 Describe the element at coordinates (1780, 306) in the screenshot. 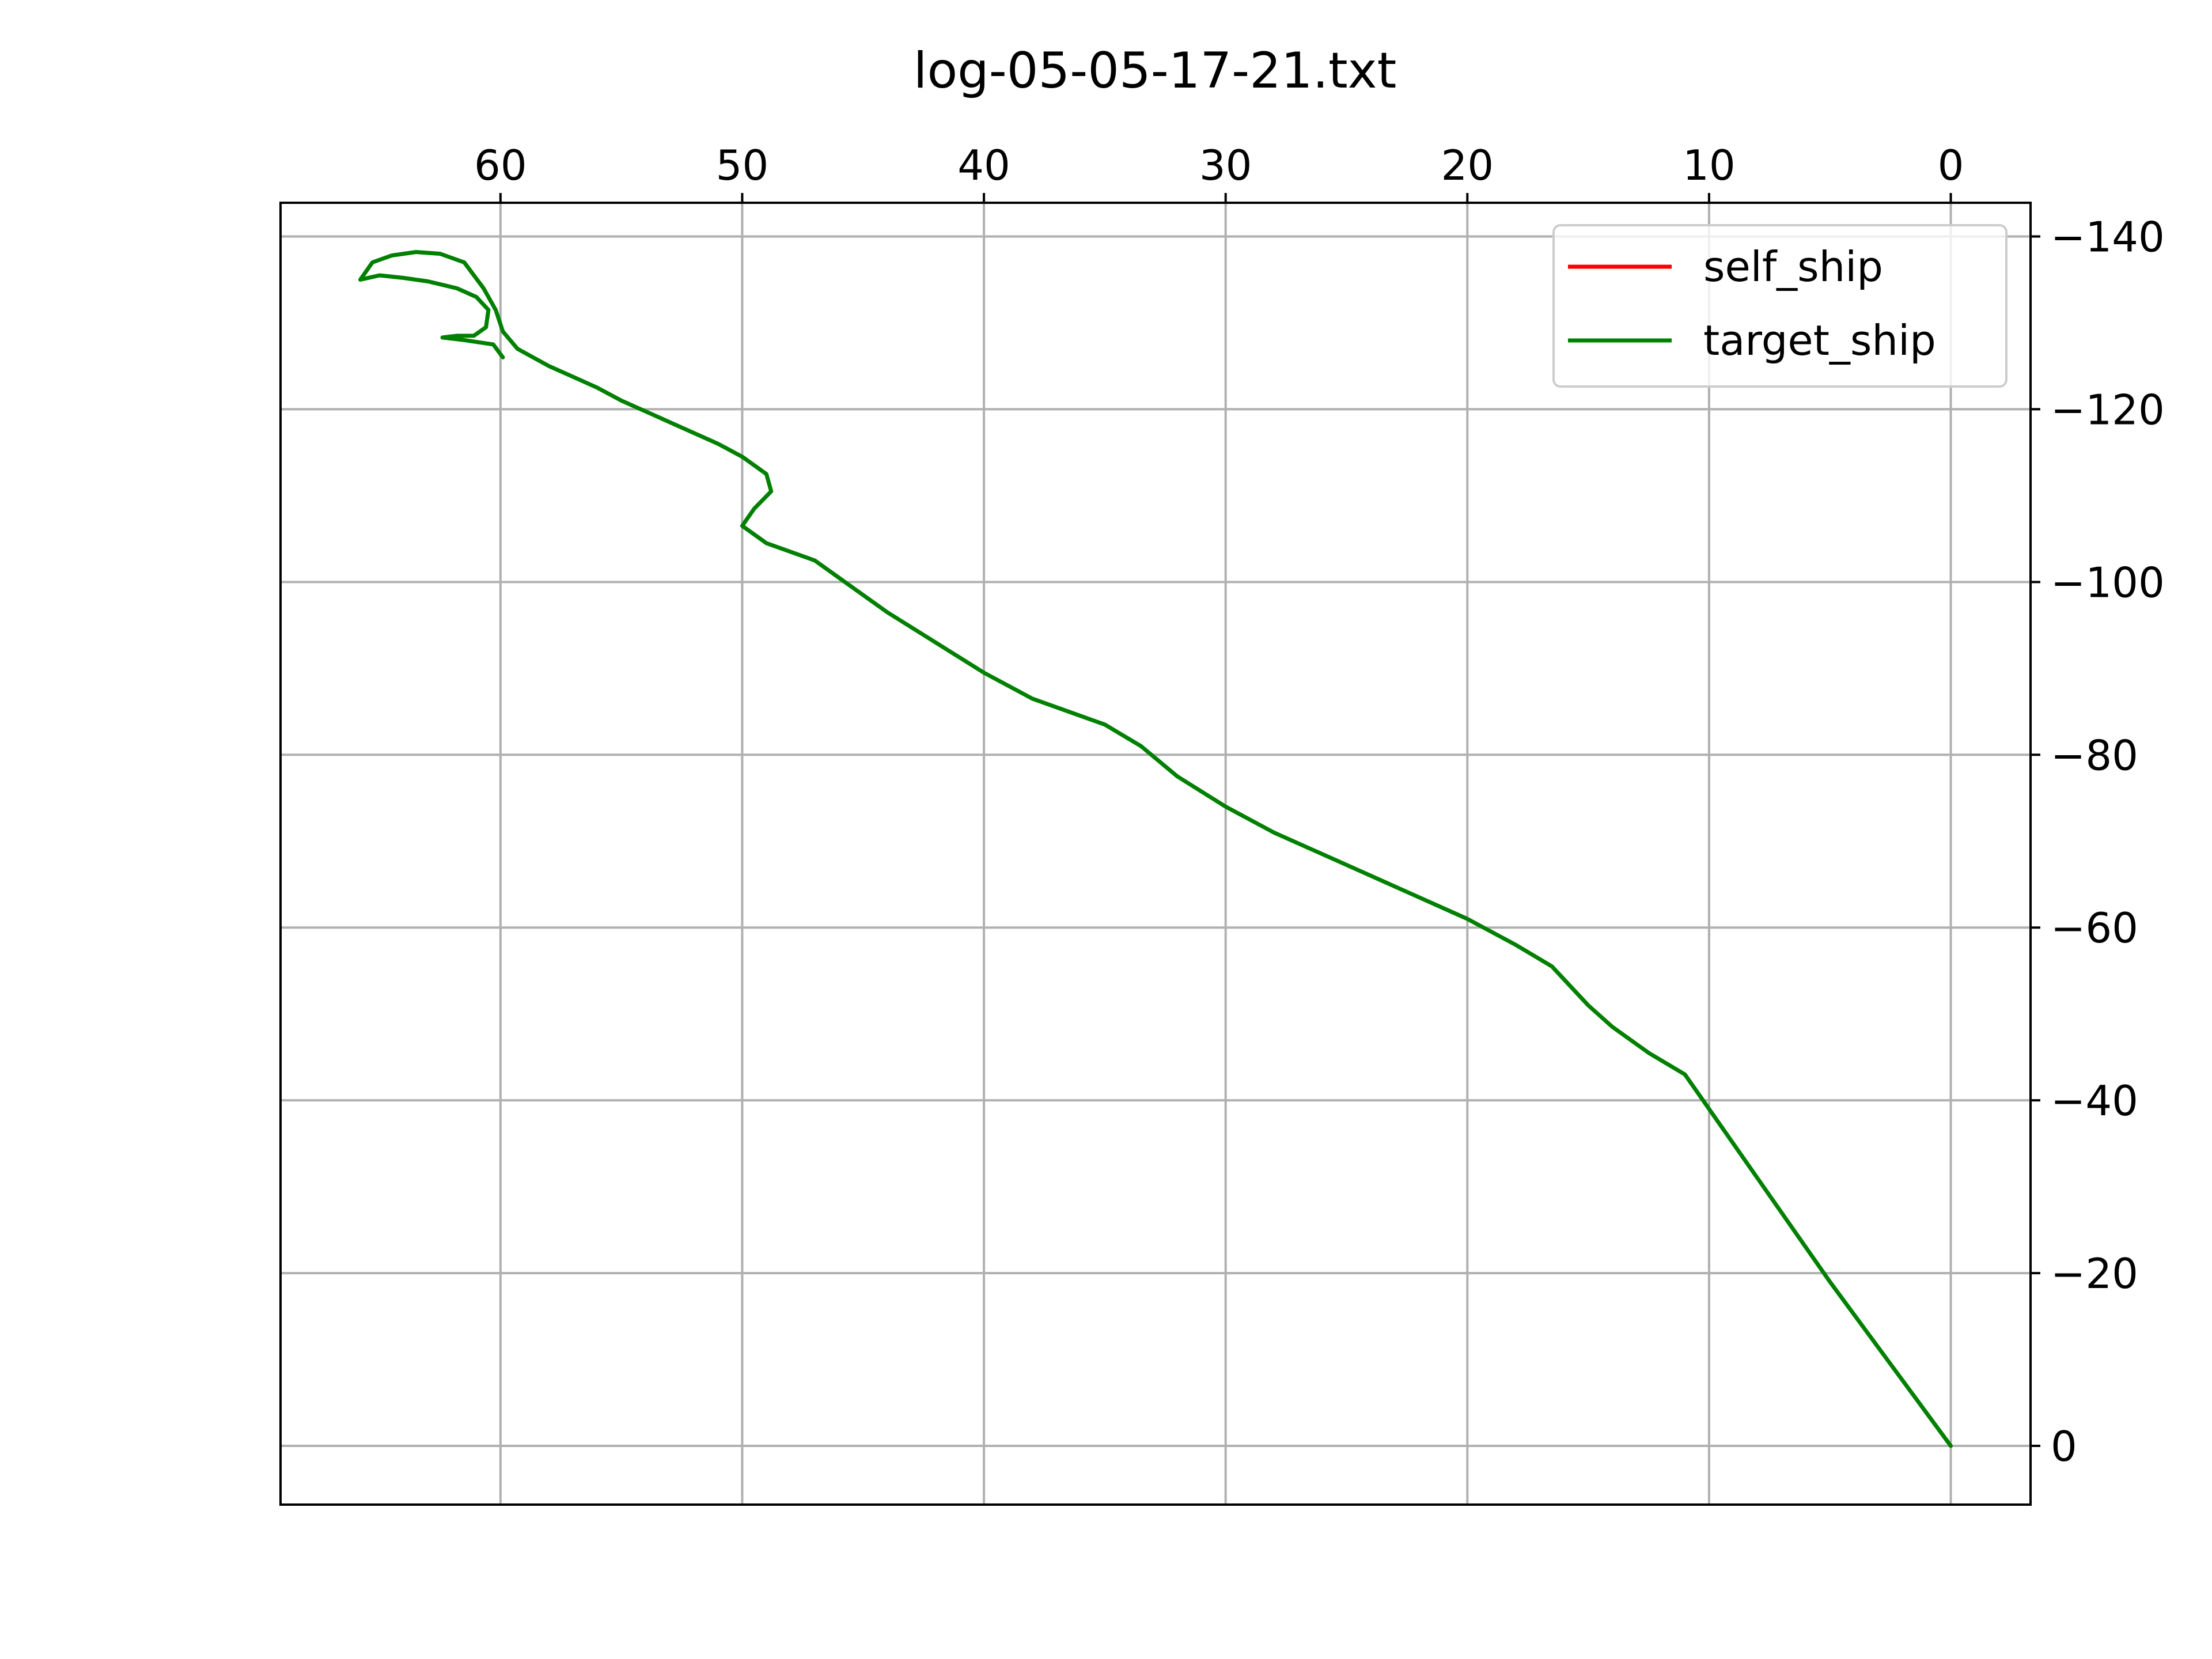

I see `legend: self_ship target_ship` at that location.